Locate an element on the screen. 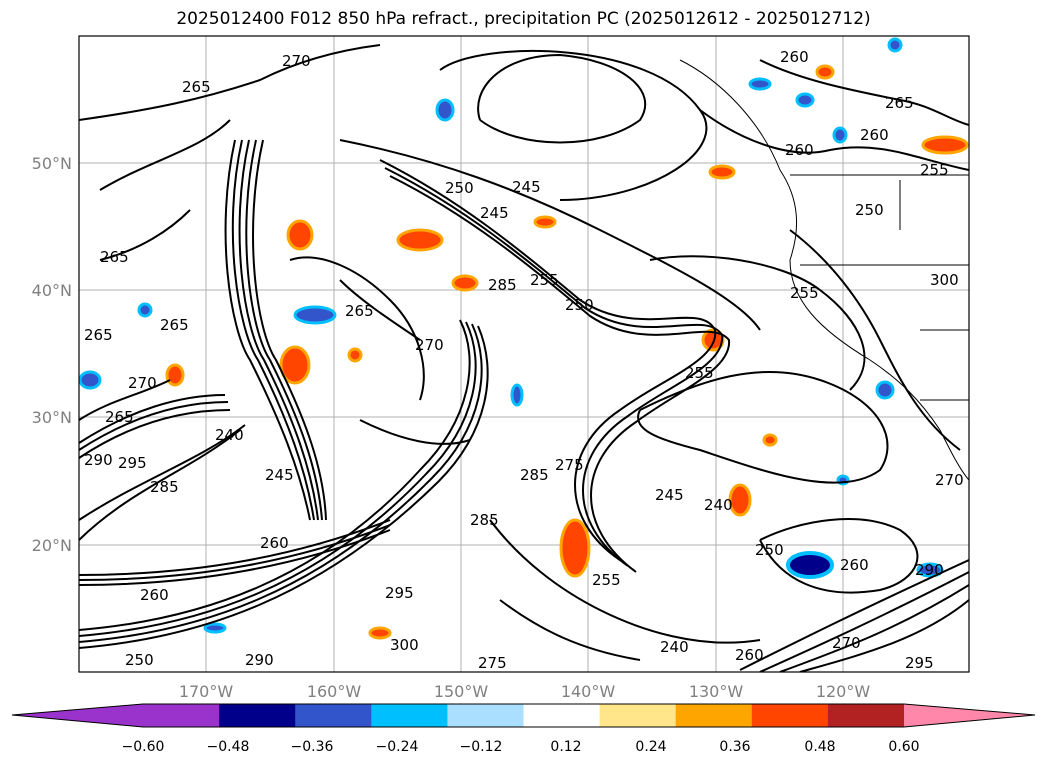  colorbar-tick-label: −0.24 is located at coordinates (397, 747).